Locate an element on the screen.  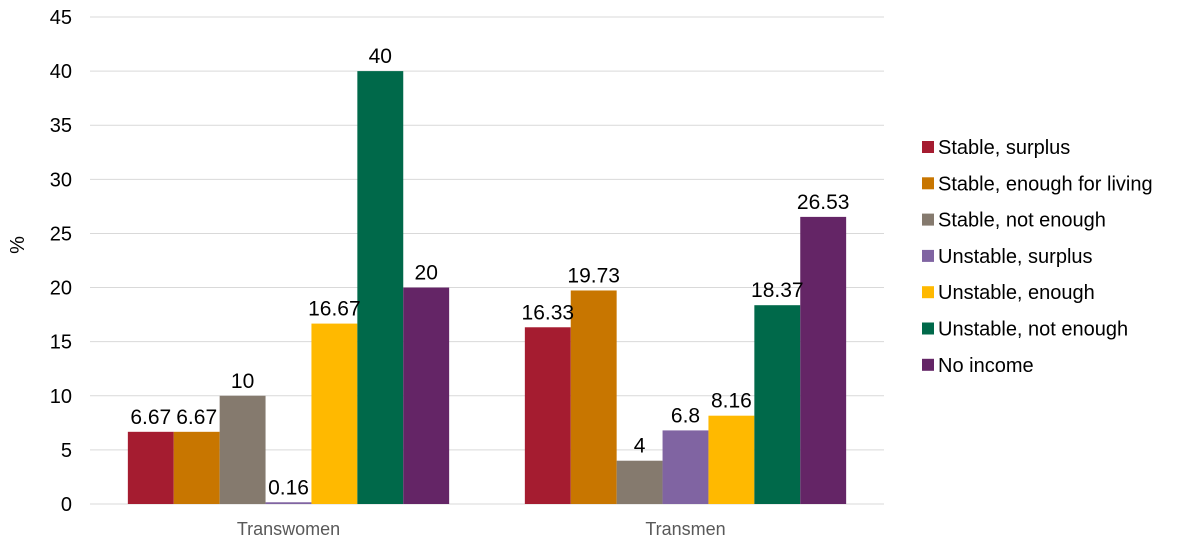
legend-label: Stable, enough for living is located at coordinates (1045, 184).